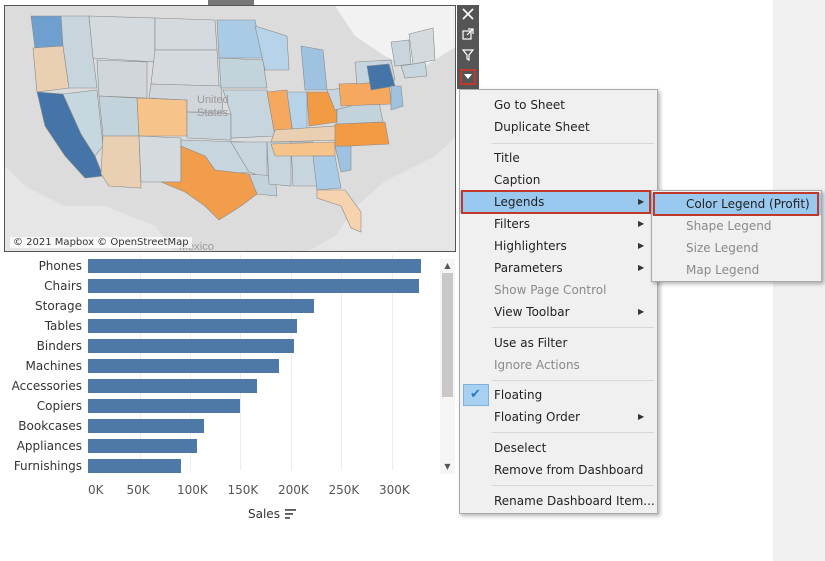  What do you see at coordinates (558, 268) in the screenshot?
I see `menu-item-parameters: Parameters ▶` at bounding box center [558, 268].